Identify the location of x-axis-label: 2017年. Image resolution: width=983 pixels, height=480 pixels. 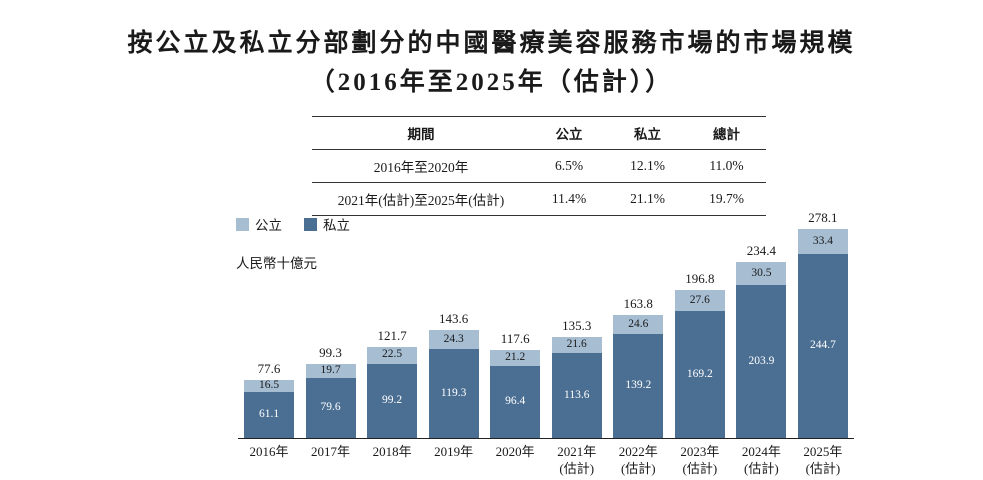
(331, 461).